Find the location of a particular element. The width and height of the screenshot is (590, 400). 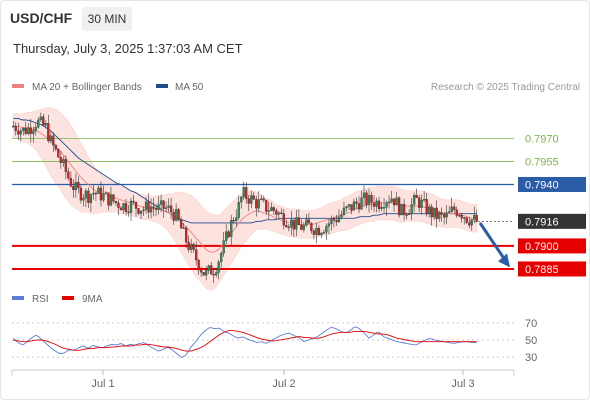

last-price-label: 0.7916 is located at coordinates (542, 222).